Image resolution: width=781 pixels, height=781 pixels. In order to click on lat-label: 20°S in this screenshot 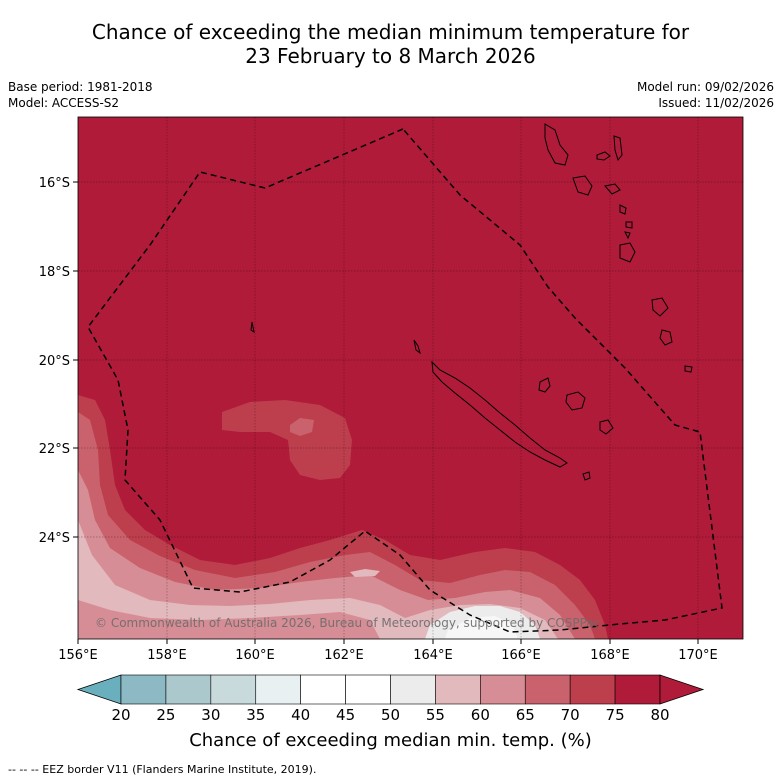, I will do `click(54, 361)`.